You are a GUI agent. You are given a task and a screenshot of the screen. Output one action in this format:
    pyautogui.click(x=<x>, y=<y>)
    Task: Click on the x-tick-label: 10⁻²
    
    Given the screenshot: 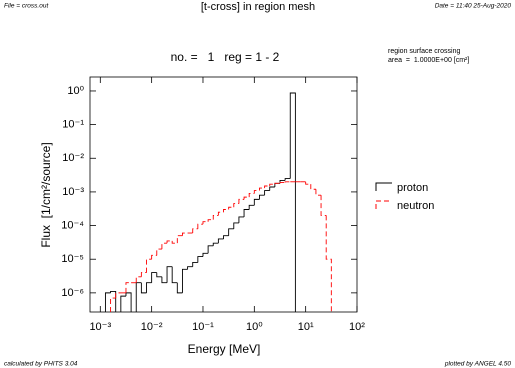 What is the action you would take?
    pyautogui.click(x=152, y=327)
    